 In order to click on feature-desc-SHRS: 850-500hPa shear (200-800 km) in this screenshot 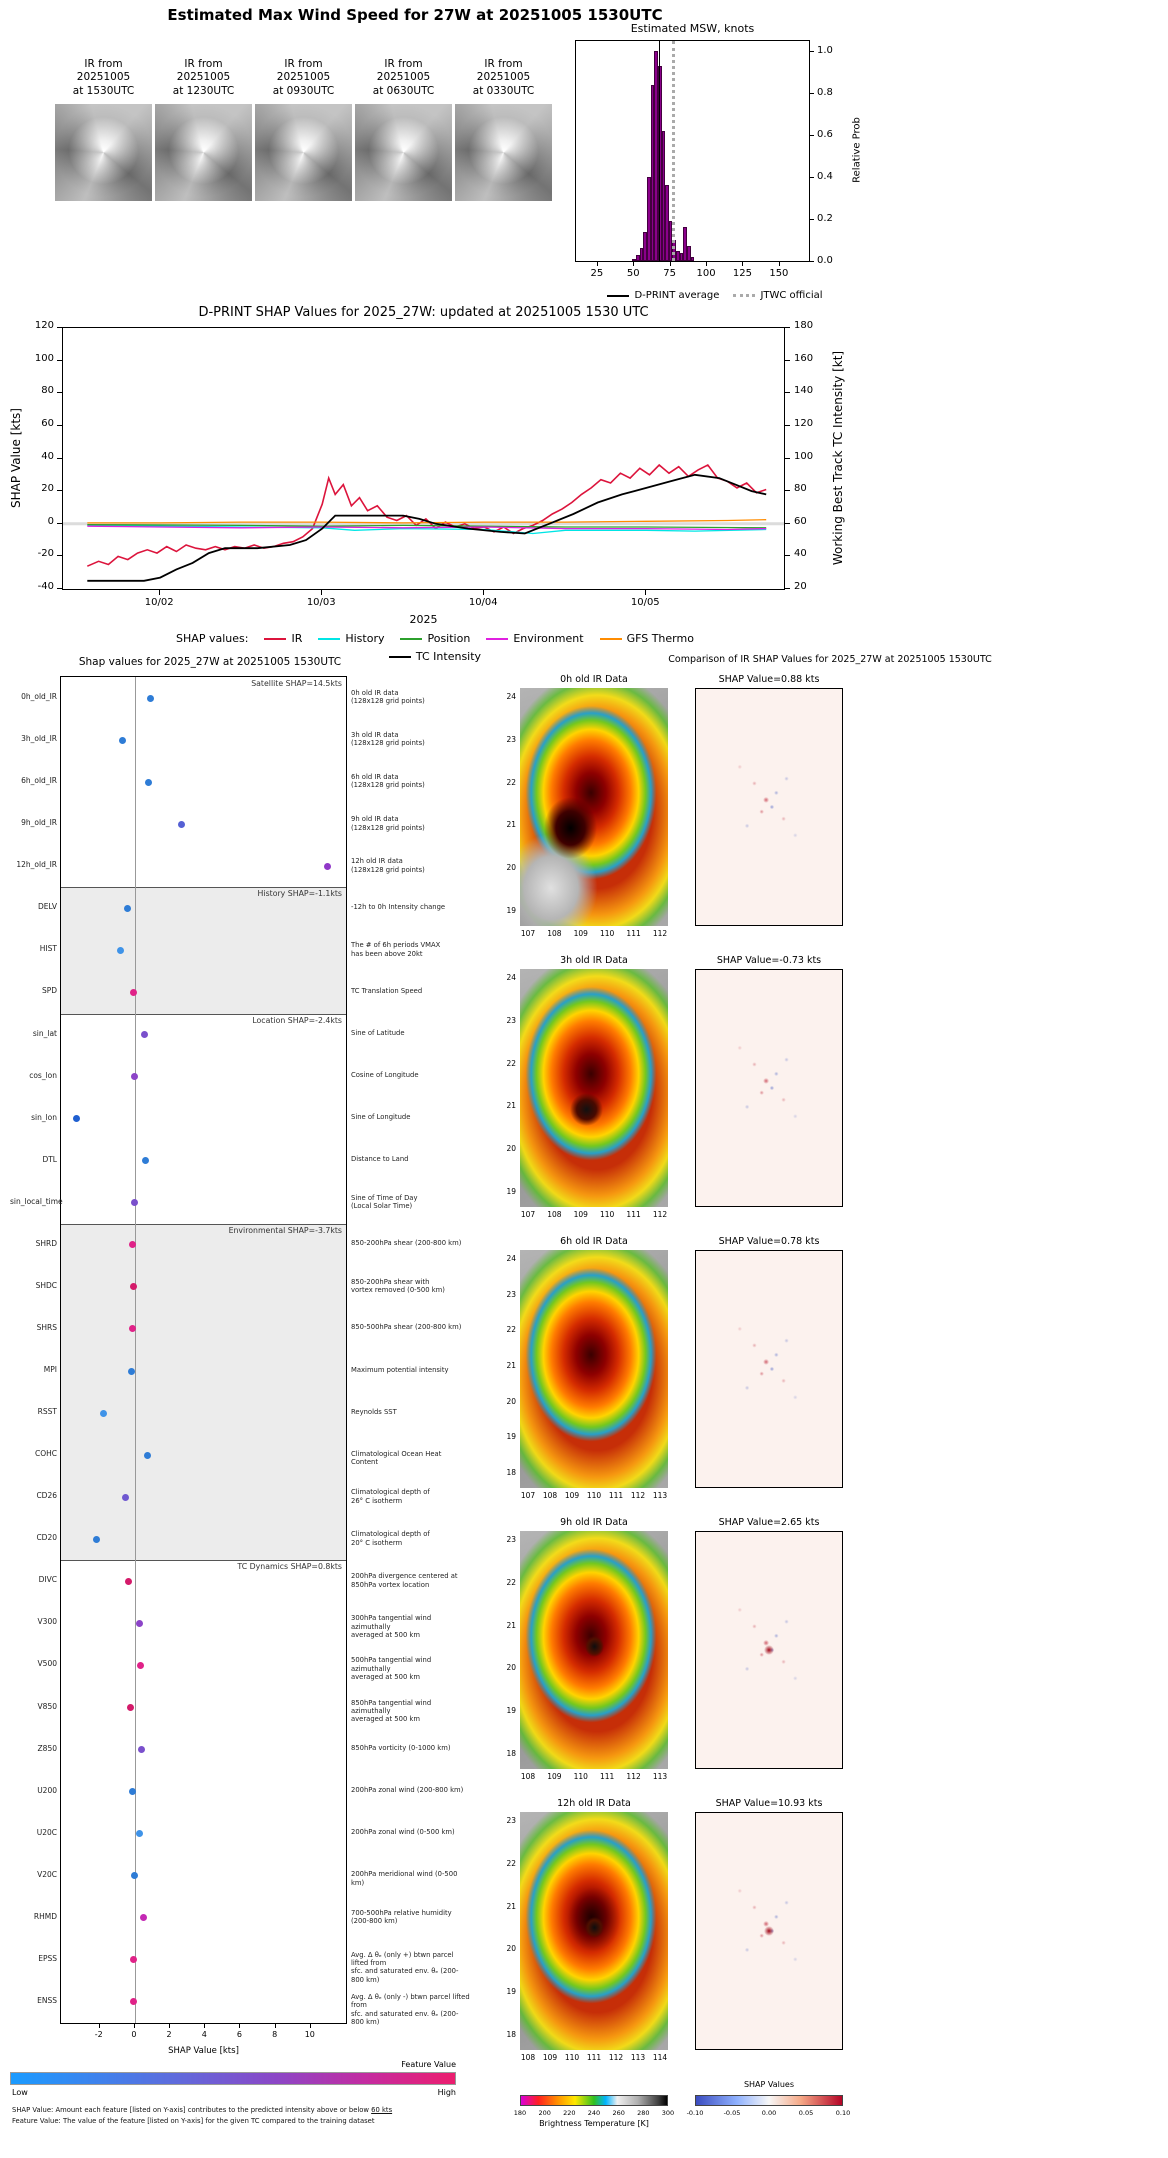, I will do `click(410, 1327)`.